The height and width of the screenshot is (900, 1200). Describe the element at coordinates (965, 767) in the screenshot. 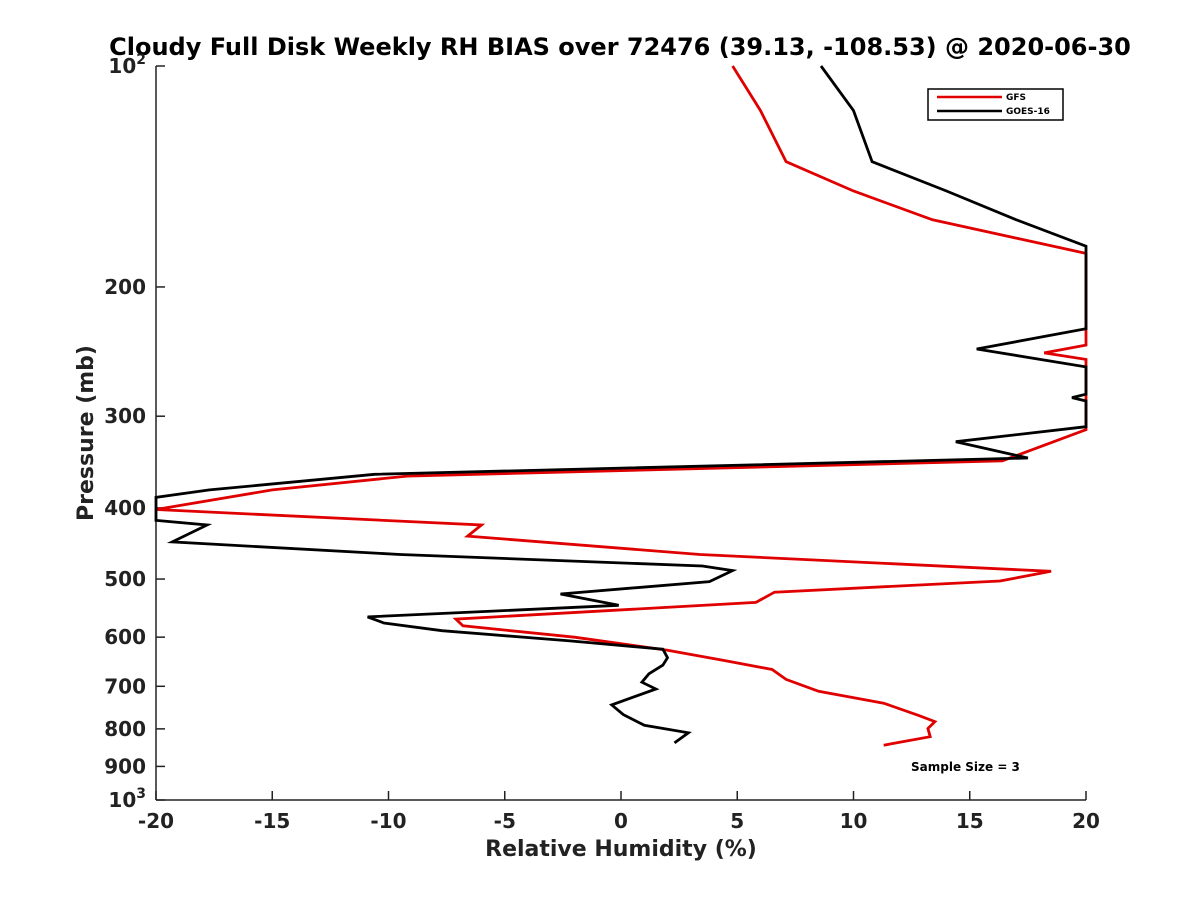

I see `sample-size-note: Sample Size = 3` at that location.